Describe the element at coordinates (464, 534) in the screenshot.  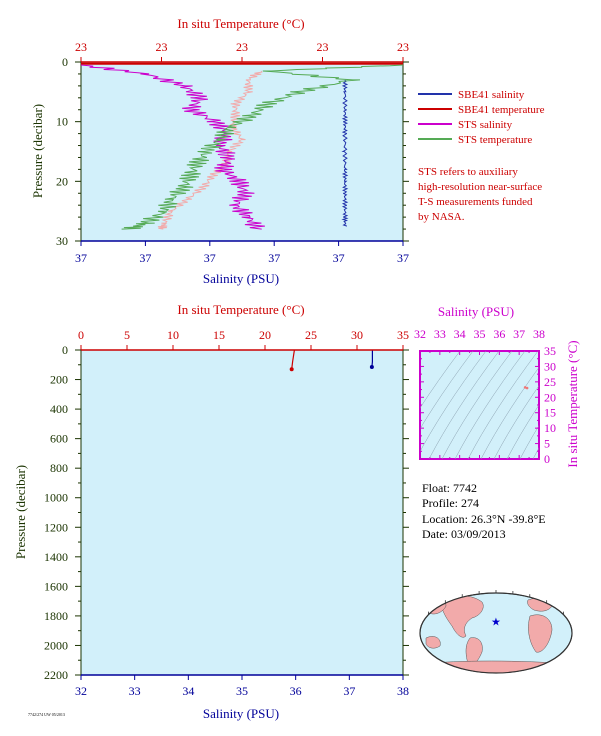
I see `date-text: Date: 03/09/2013` at that location.